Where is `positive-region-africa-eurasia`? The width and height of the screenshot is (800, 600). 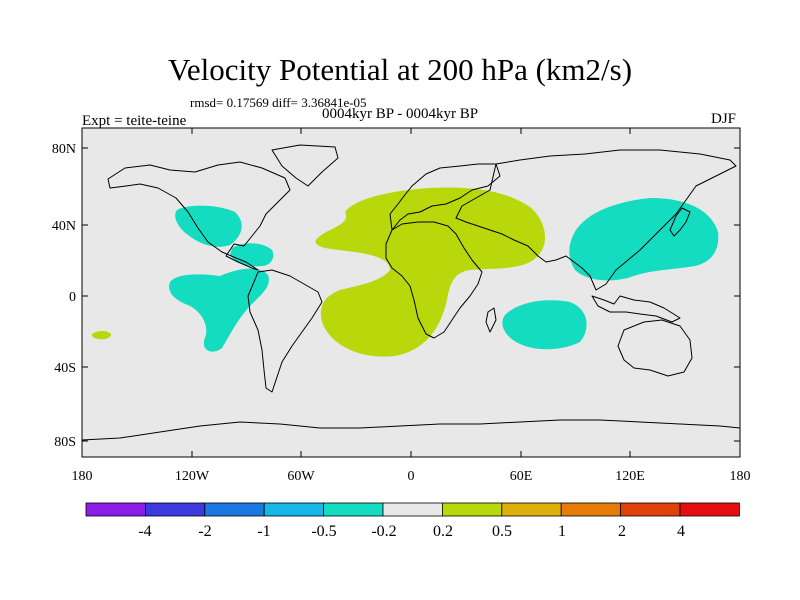 positive-region-africa-eurasia is located at coordinates (430, 272).